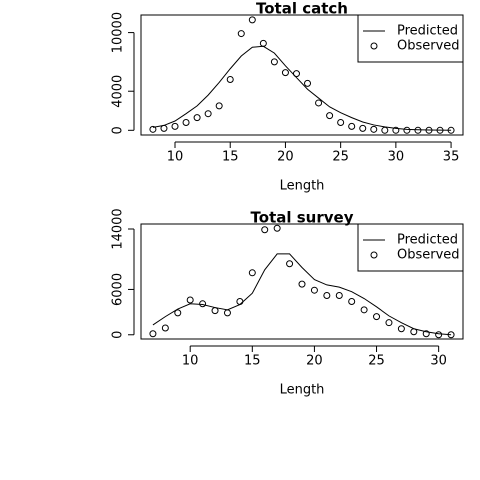 The height and width of the screenshot is (480, 480). I want to click on y-tick-label: 4000, so click(118, 91).